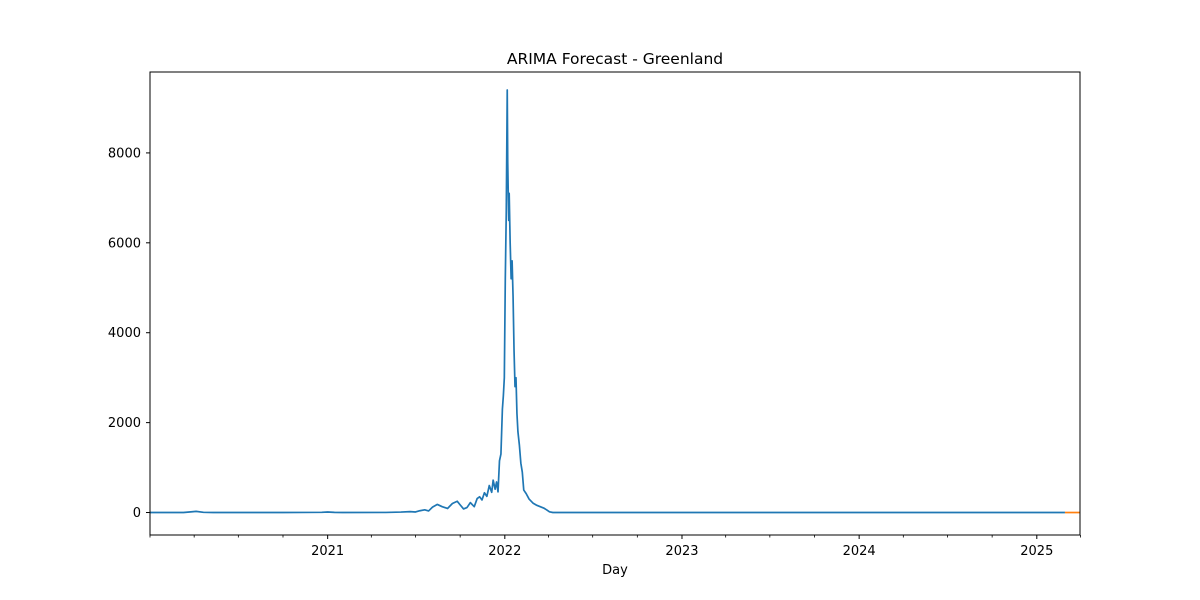  What do you see at coordinates (615, 59) in the screenshot?
I see `chart-title: ARIMA Forecast - Greenland` at bounding box center [615, 59].